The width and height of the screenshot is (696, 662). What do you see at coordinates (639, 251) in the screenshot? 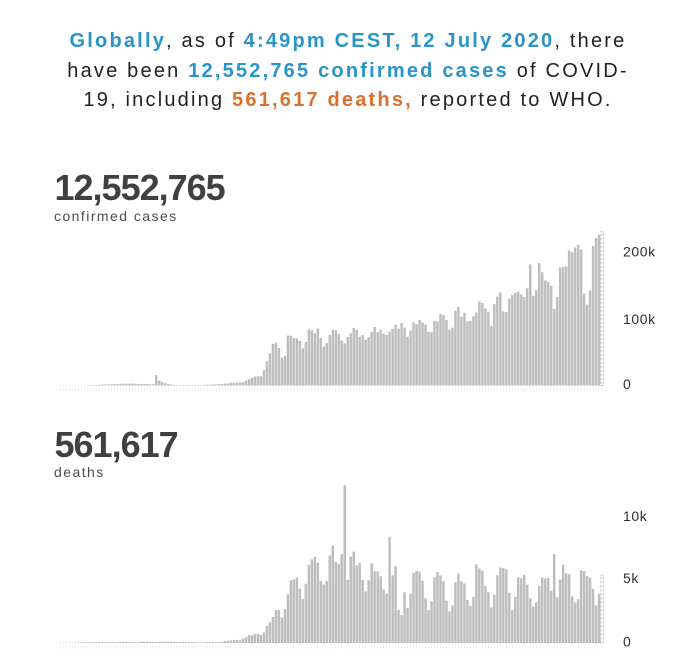
I see `svg-text: 200k` at bounding box center [639, 251].